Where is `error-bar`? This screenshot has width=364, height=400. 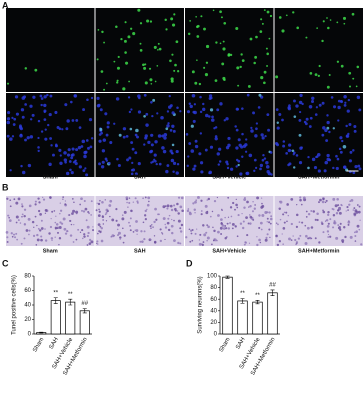 error-bar is located at coordinates (272, 293).